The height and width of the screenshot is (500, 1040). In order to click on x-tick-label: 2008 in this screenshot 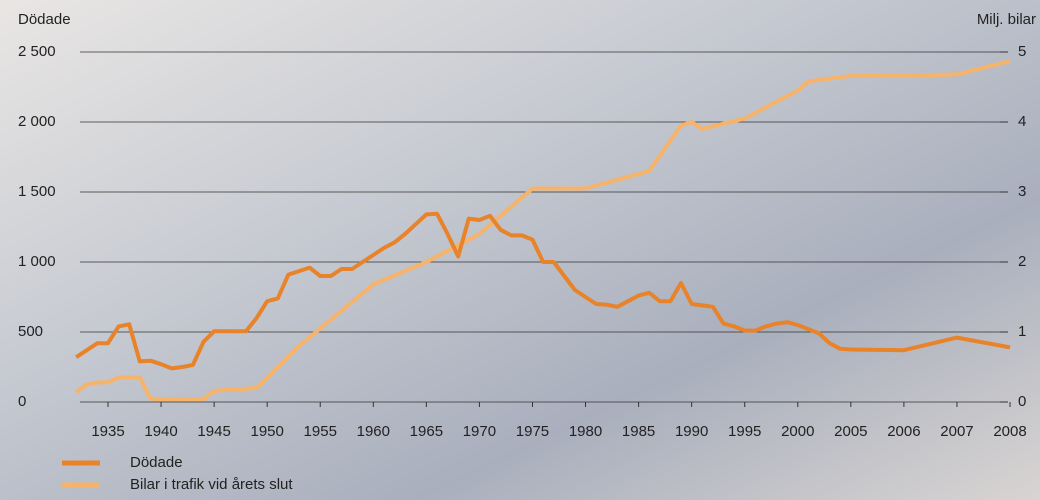, I will do `click(1009, 431)`.